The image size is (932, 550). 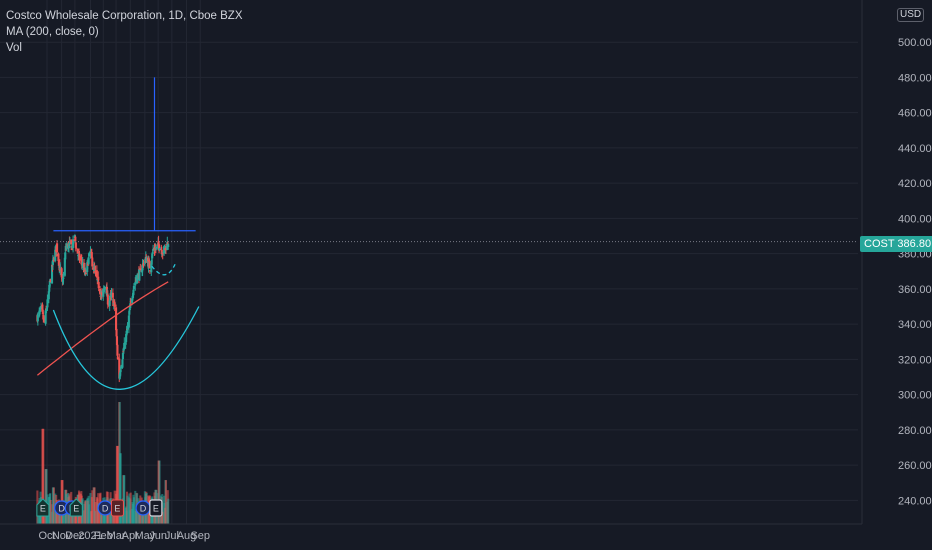 What do you see at coordinates (52, 32) in the screenshot?
I see `legend-ma: MA (200, close, 0)` at bounding box center [52, 32].